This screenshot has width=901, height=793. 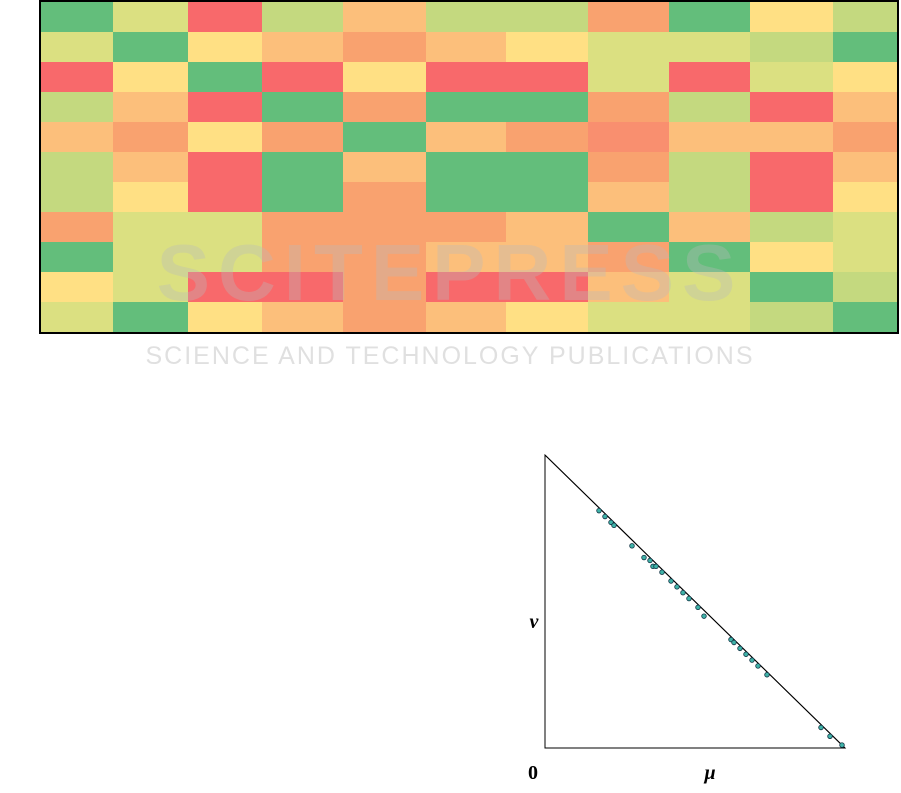 I want to click on watermark-title: SCITEPRESS, so click(x=450, y=272).